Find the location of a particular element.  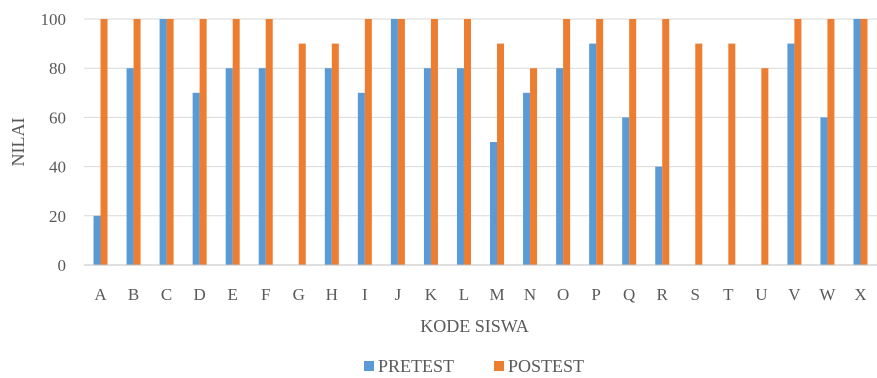

bar-pretest-I is located at coordinates (361, 178).